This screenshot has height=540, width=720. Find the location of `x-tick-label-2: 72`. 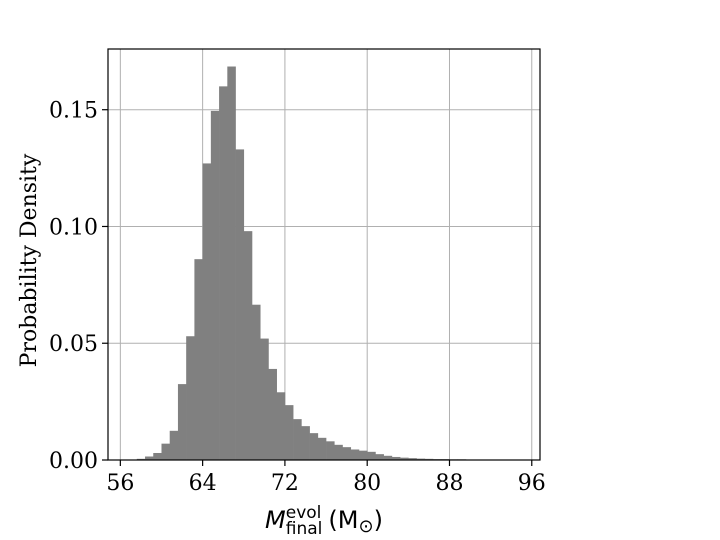

x-tick-label-2: 72 is located at coordinates (285, 483).